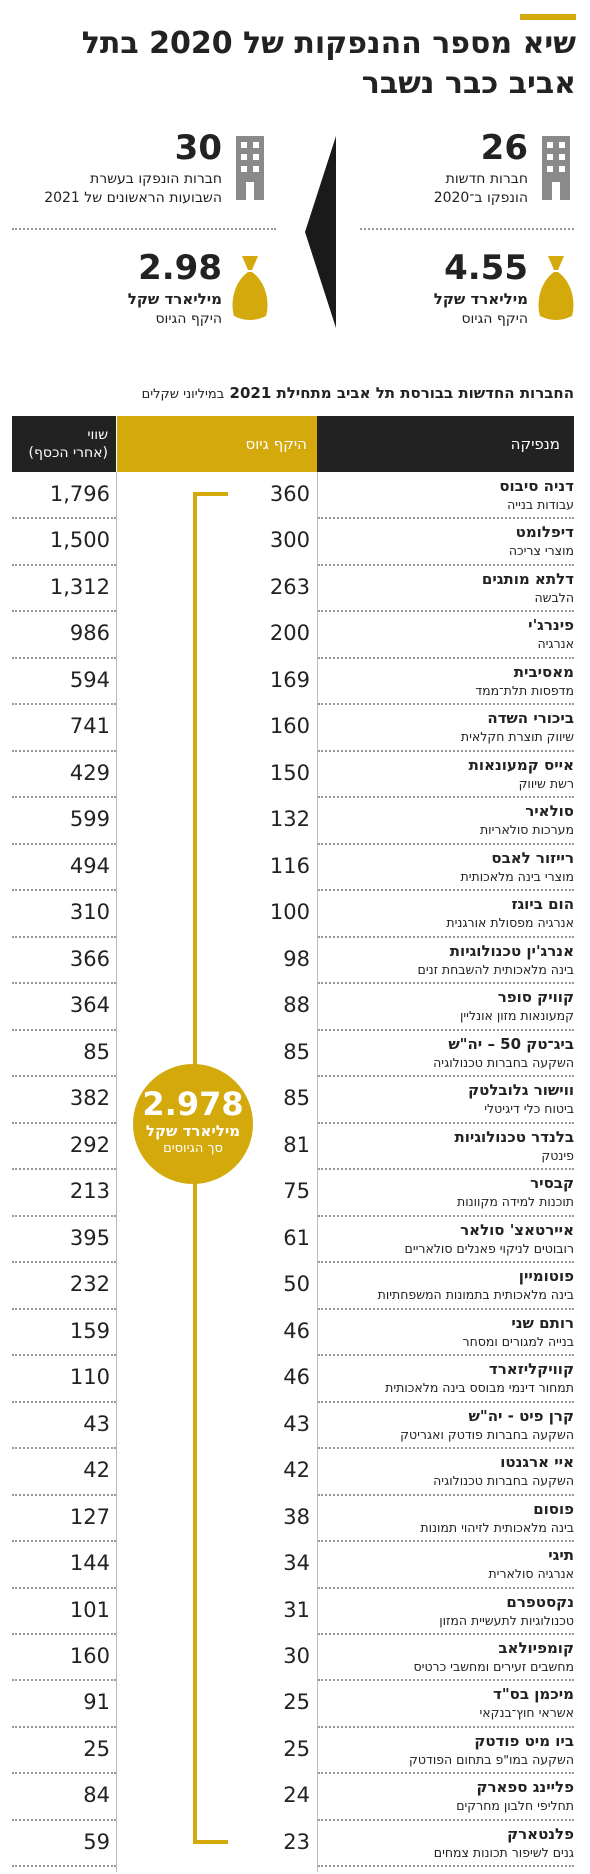 The width and height of the screenshot is (590, 1874). I want to click on company-sector: אשראי חוץ־בנקאי, so click(526, 1713).